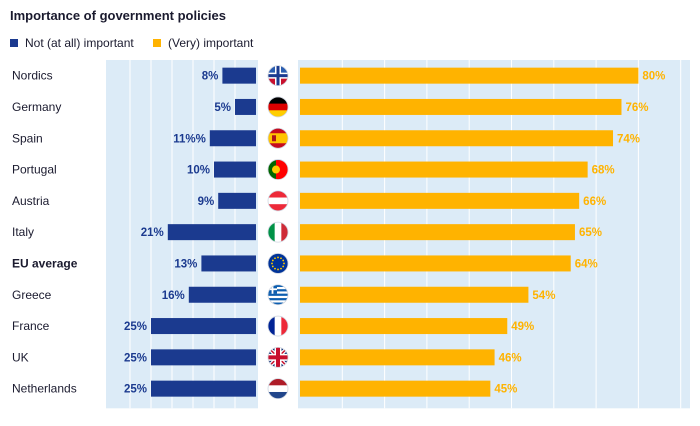 The height and width of the screenshot is (426, 700). What do you see at coordinates (278, 263) in the screenshot?
I see `flag-eu-icon` at bounding box center [278, 263].